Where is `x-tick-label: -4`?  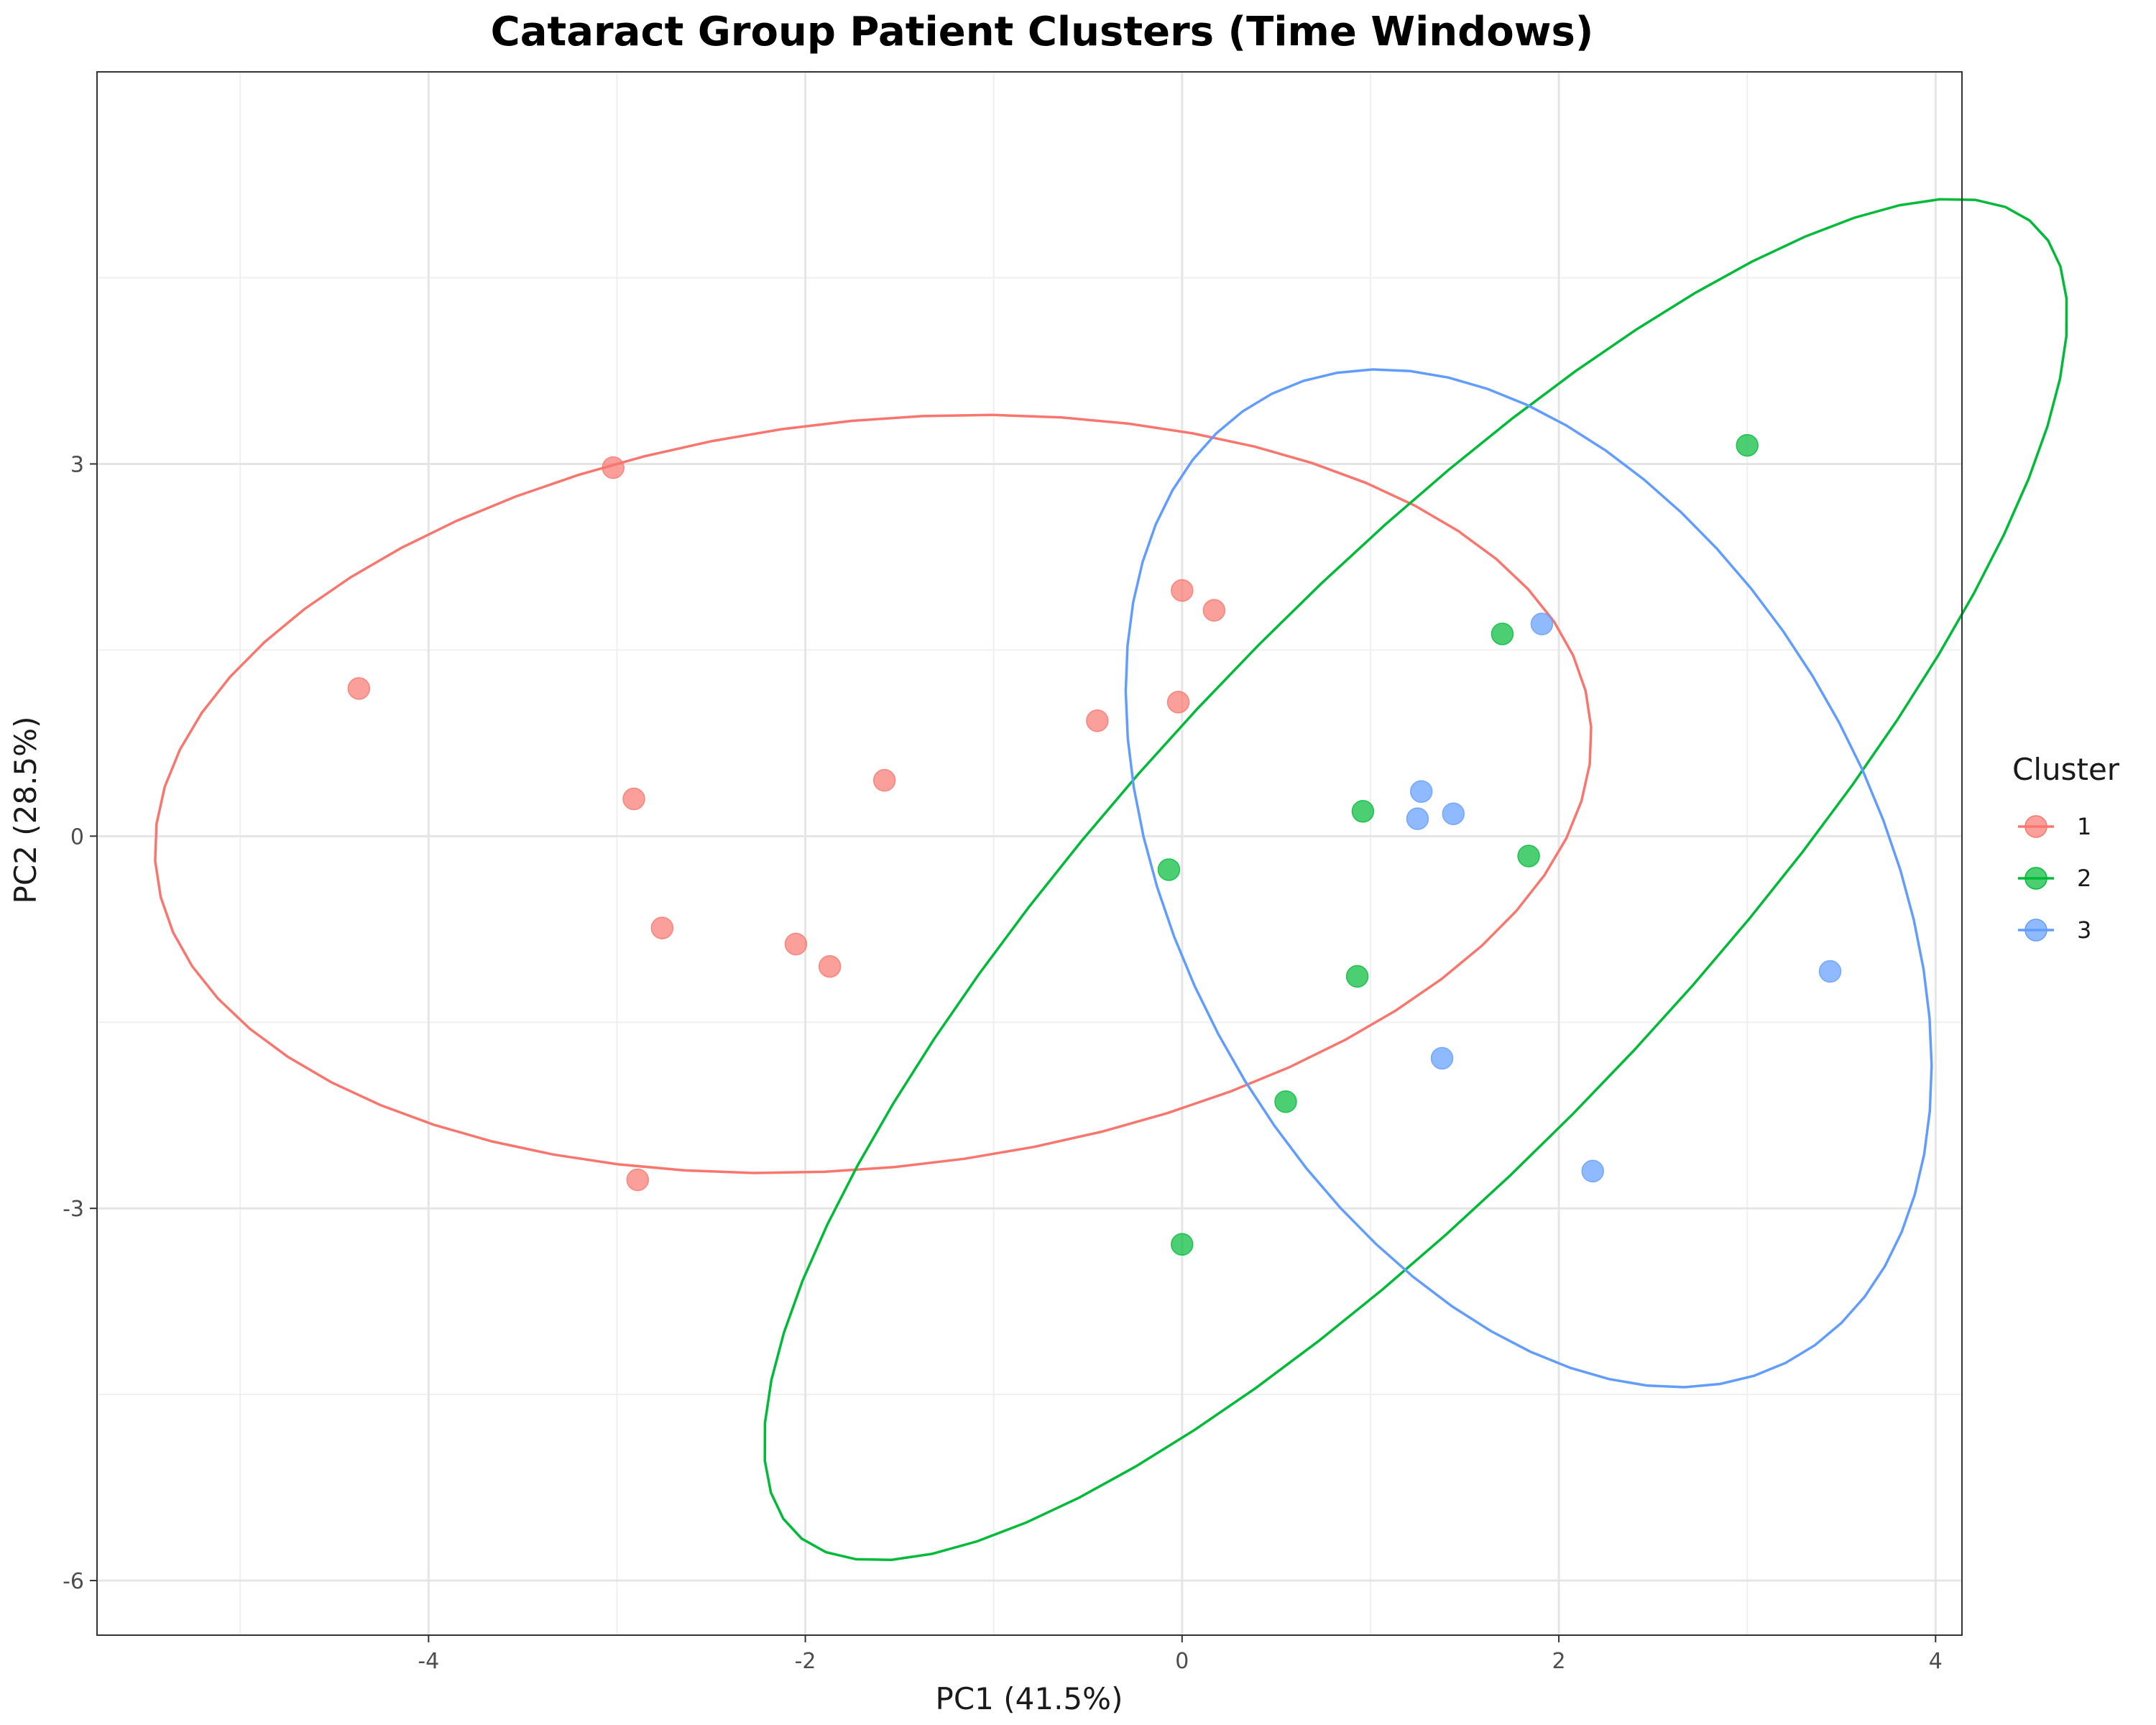
x-tick-label: -4 is located at coordinates (429, 1661).